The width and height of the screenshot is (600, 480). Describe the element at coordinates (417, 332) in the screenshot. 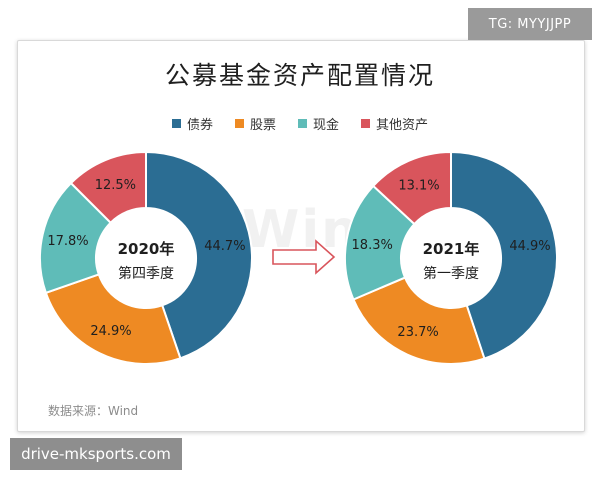

I see `donut-2021q1-label-stock: 23.7%` at that location.